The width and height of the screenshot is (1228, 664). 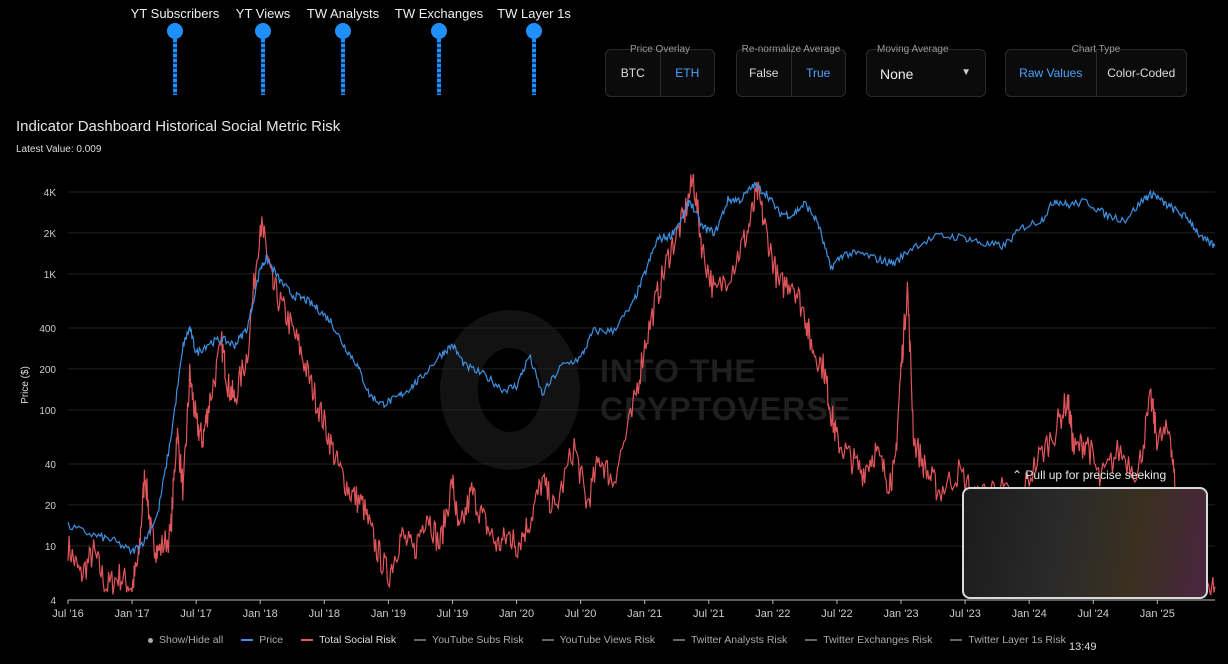 I want to click on x-tick-label: Jul '19, so click(x=452, y=614).